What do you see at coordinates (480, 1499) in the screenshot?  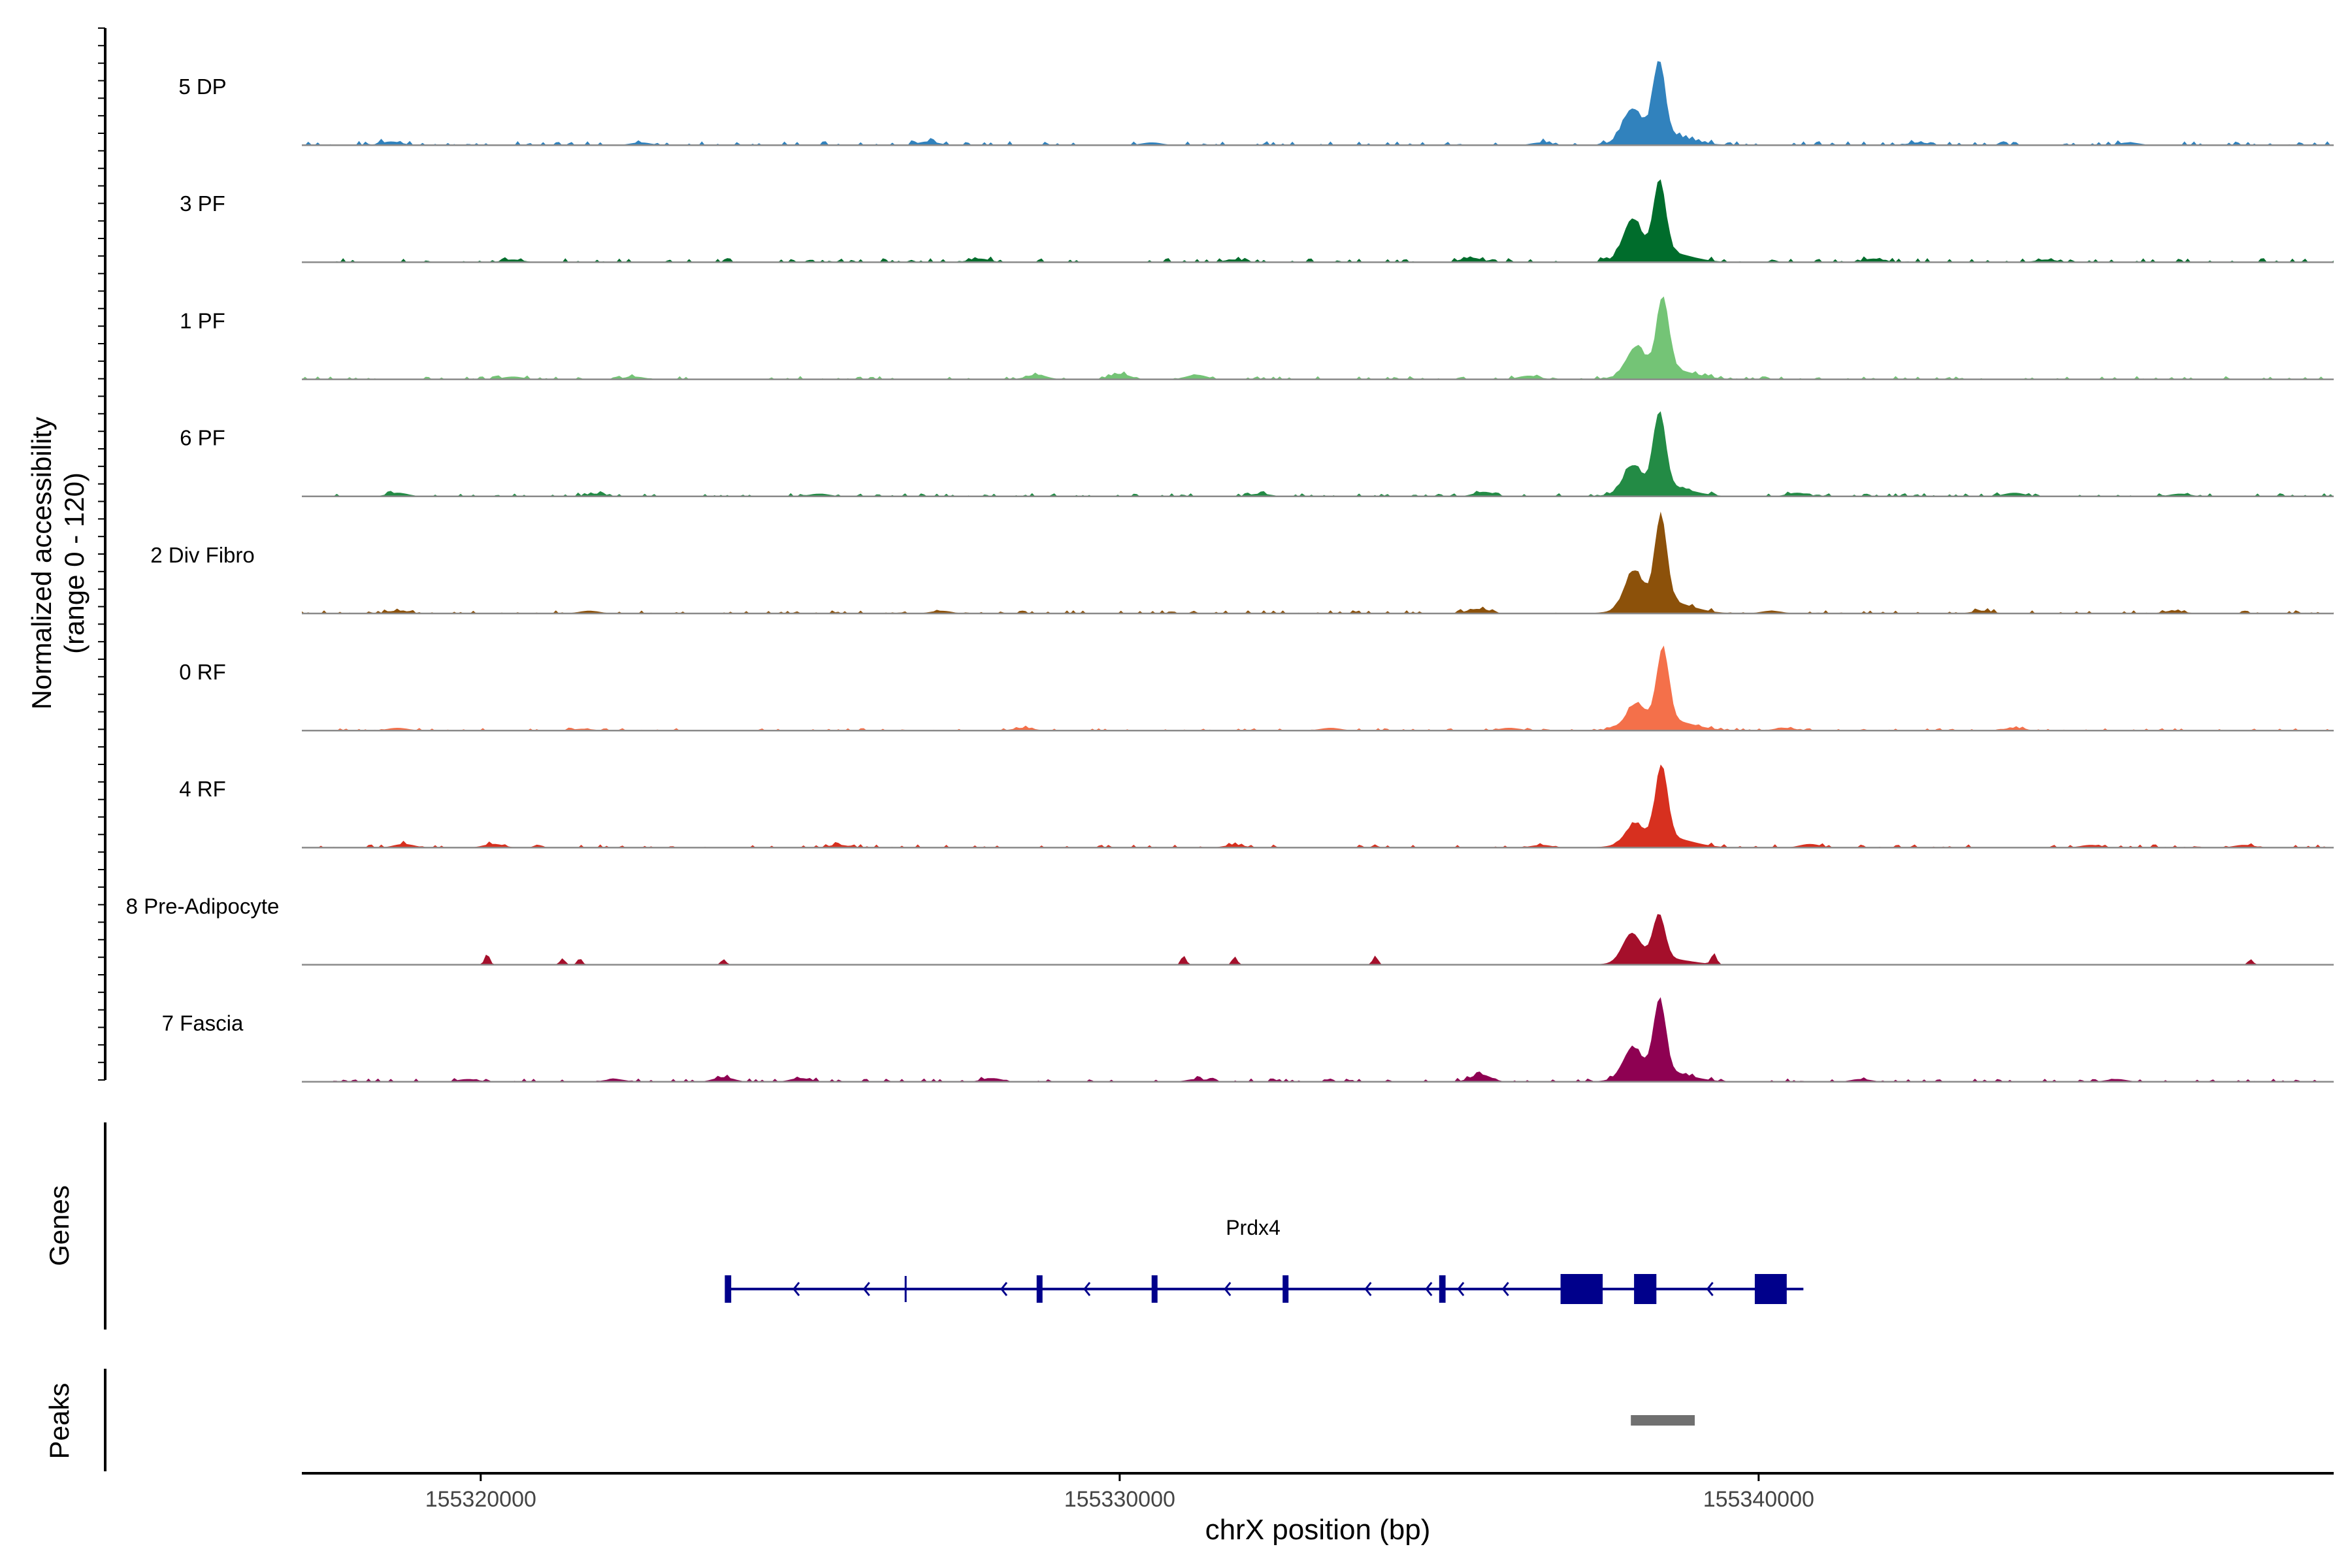 I see `x-tick-label: 155320000` at bounding box center [480, 1499].